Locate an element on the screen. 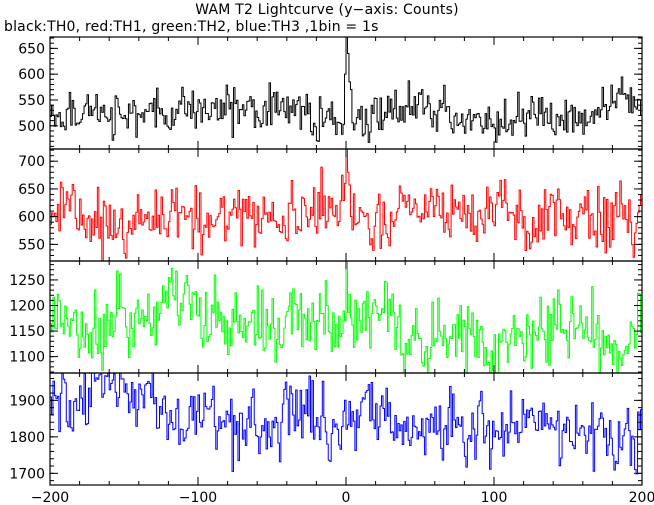 This screenshot has width=654, height=505. y-tick-label-th2: 1100 is located at coordinates (27, 358).